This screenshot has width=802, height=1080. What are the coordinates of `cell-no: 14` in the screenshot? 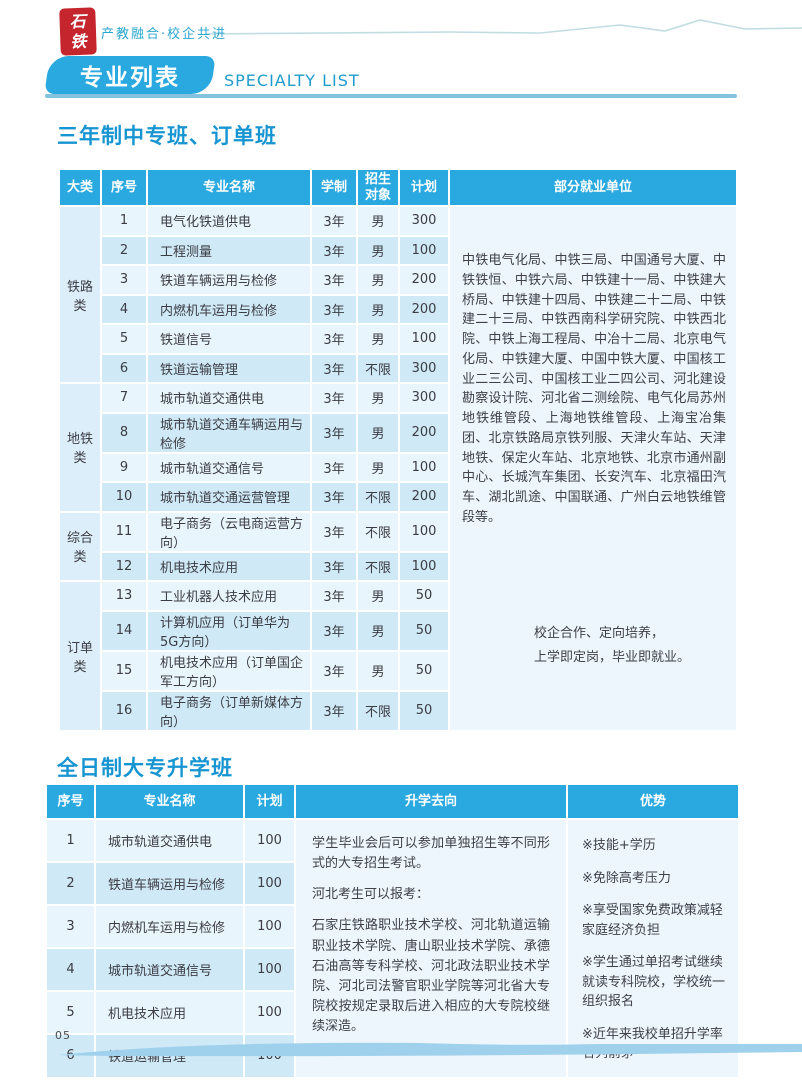 It's located at (124, 630).